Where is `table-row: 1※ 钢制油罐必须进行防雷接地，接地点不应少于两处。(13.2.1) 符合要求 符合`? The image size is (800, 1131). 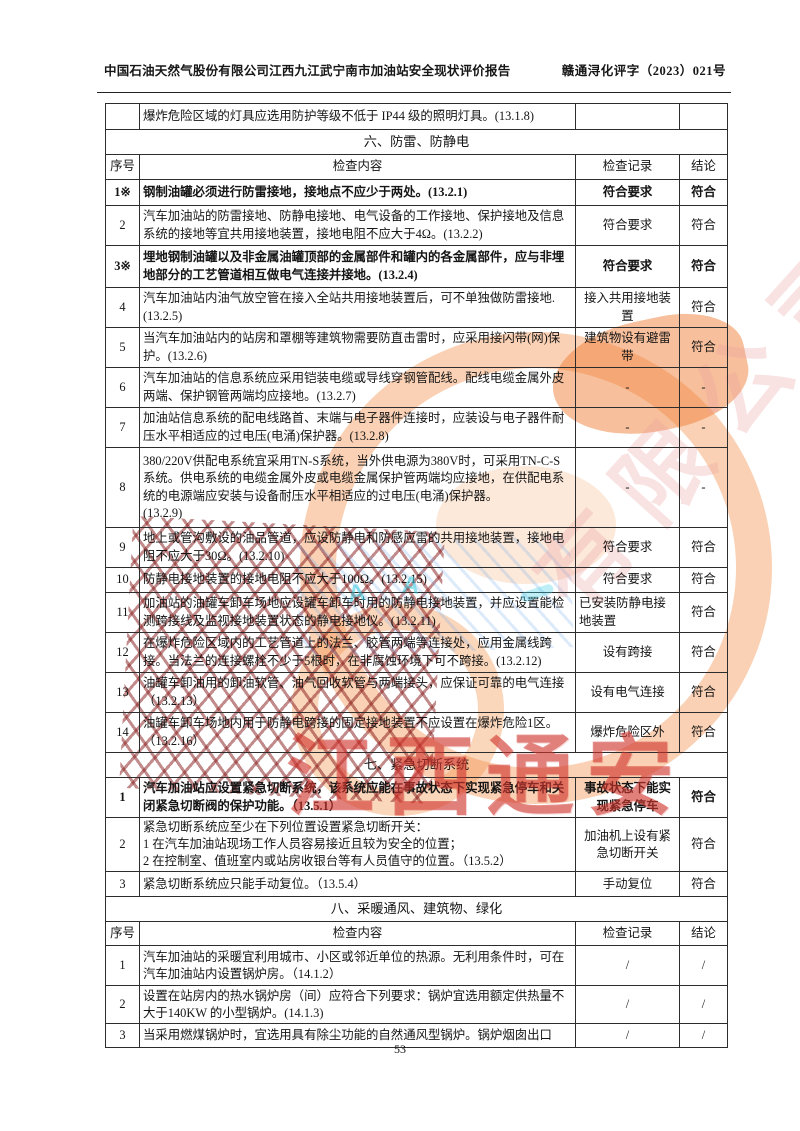 table-row: 1※ 钢制油罐必须进行防雷接地，接地点不应少于两处。(13.2.1) 符合要求 符合 is located at coordinates (416, 192).